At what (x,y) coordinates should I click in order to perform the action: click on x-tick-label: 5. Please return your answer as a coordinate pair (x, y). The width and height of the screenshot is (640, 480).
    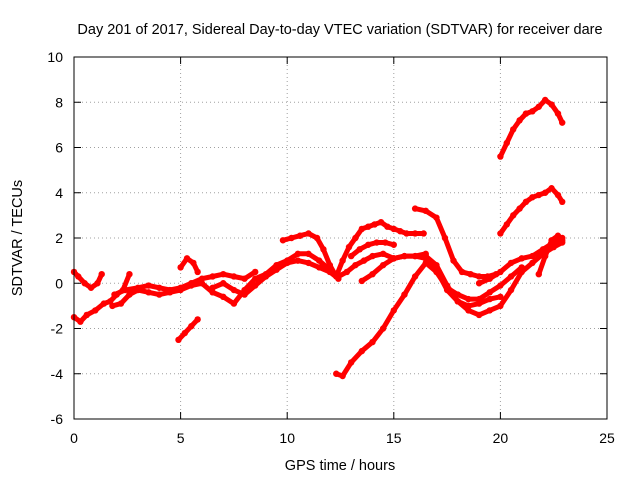
    Looking at the image, I should click on (181, 438).